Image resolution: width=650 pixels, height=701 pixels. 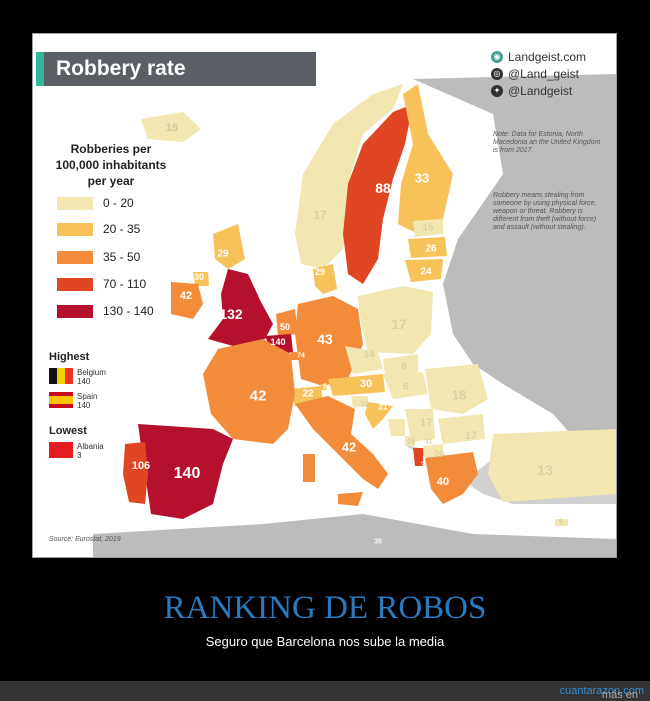 I want to click on value-liechtenstein: 5, so click(x=325, y=387).